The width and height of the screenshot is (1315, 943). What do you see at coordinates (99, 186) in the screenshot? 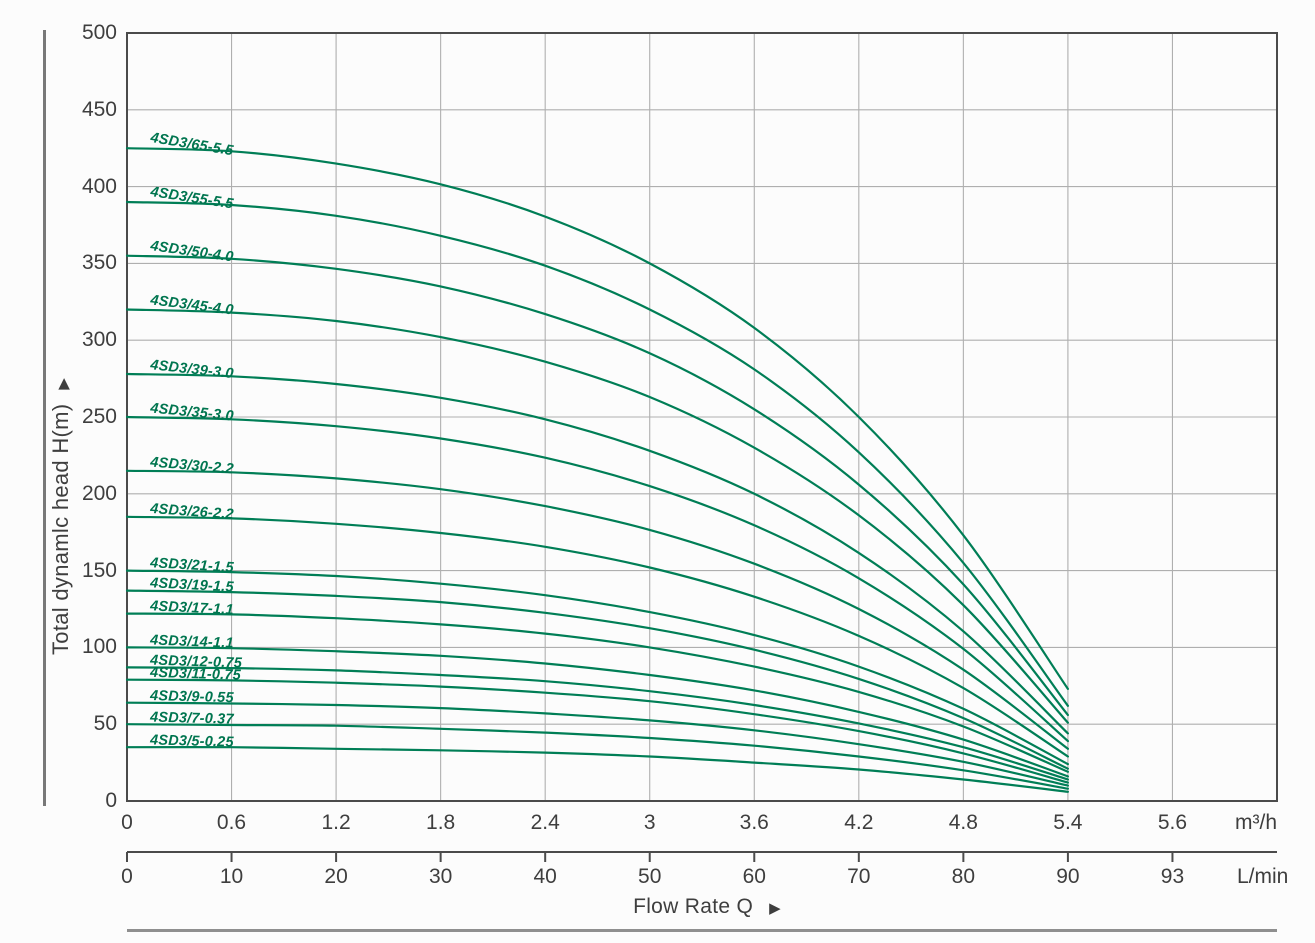
I see `y-tick-label: 400` at bounding box center [99, 186].